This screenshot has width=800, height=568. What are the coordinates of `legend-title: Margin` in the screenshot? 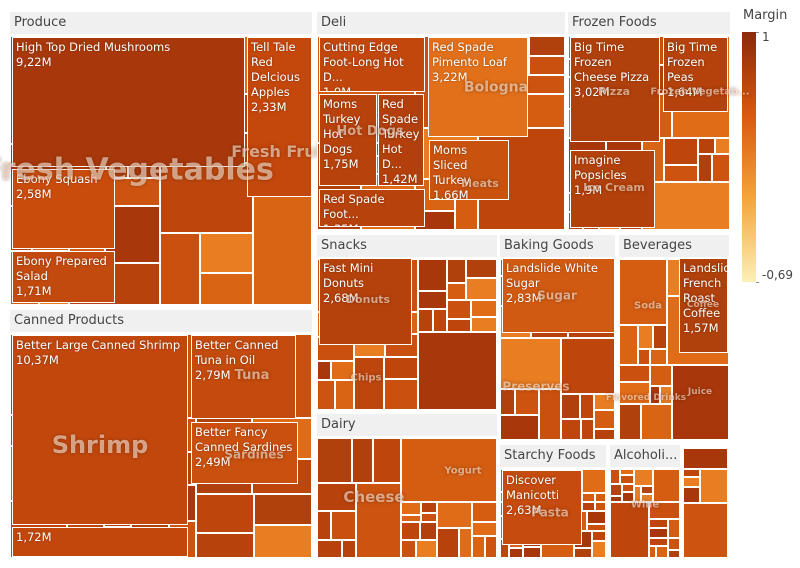 It's located at (765, 15).